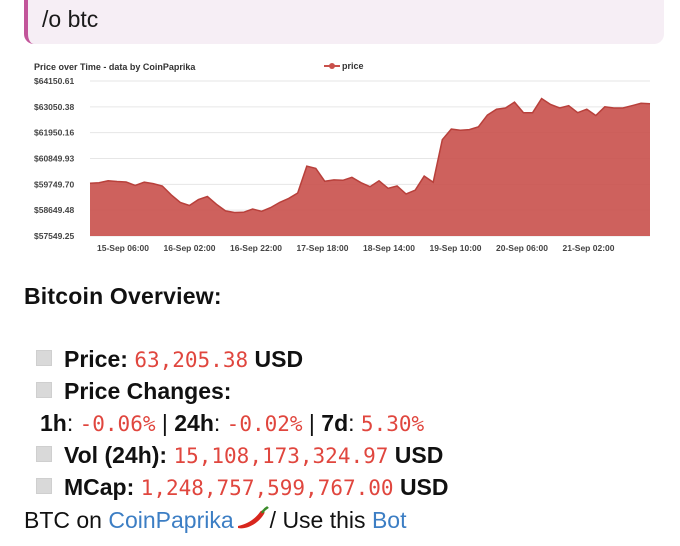  Describe the element at coordinates (589, 248) in the screenshot. I see `x-tick-label: 21-Sep 02:00` at that location.